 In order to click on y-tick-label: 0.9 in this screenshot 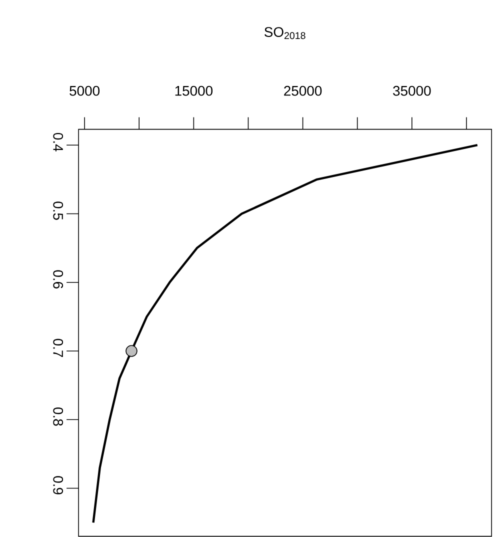, I will do `click(58, 485)`.